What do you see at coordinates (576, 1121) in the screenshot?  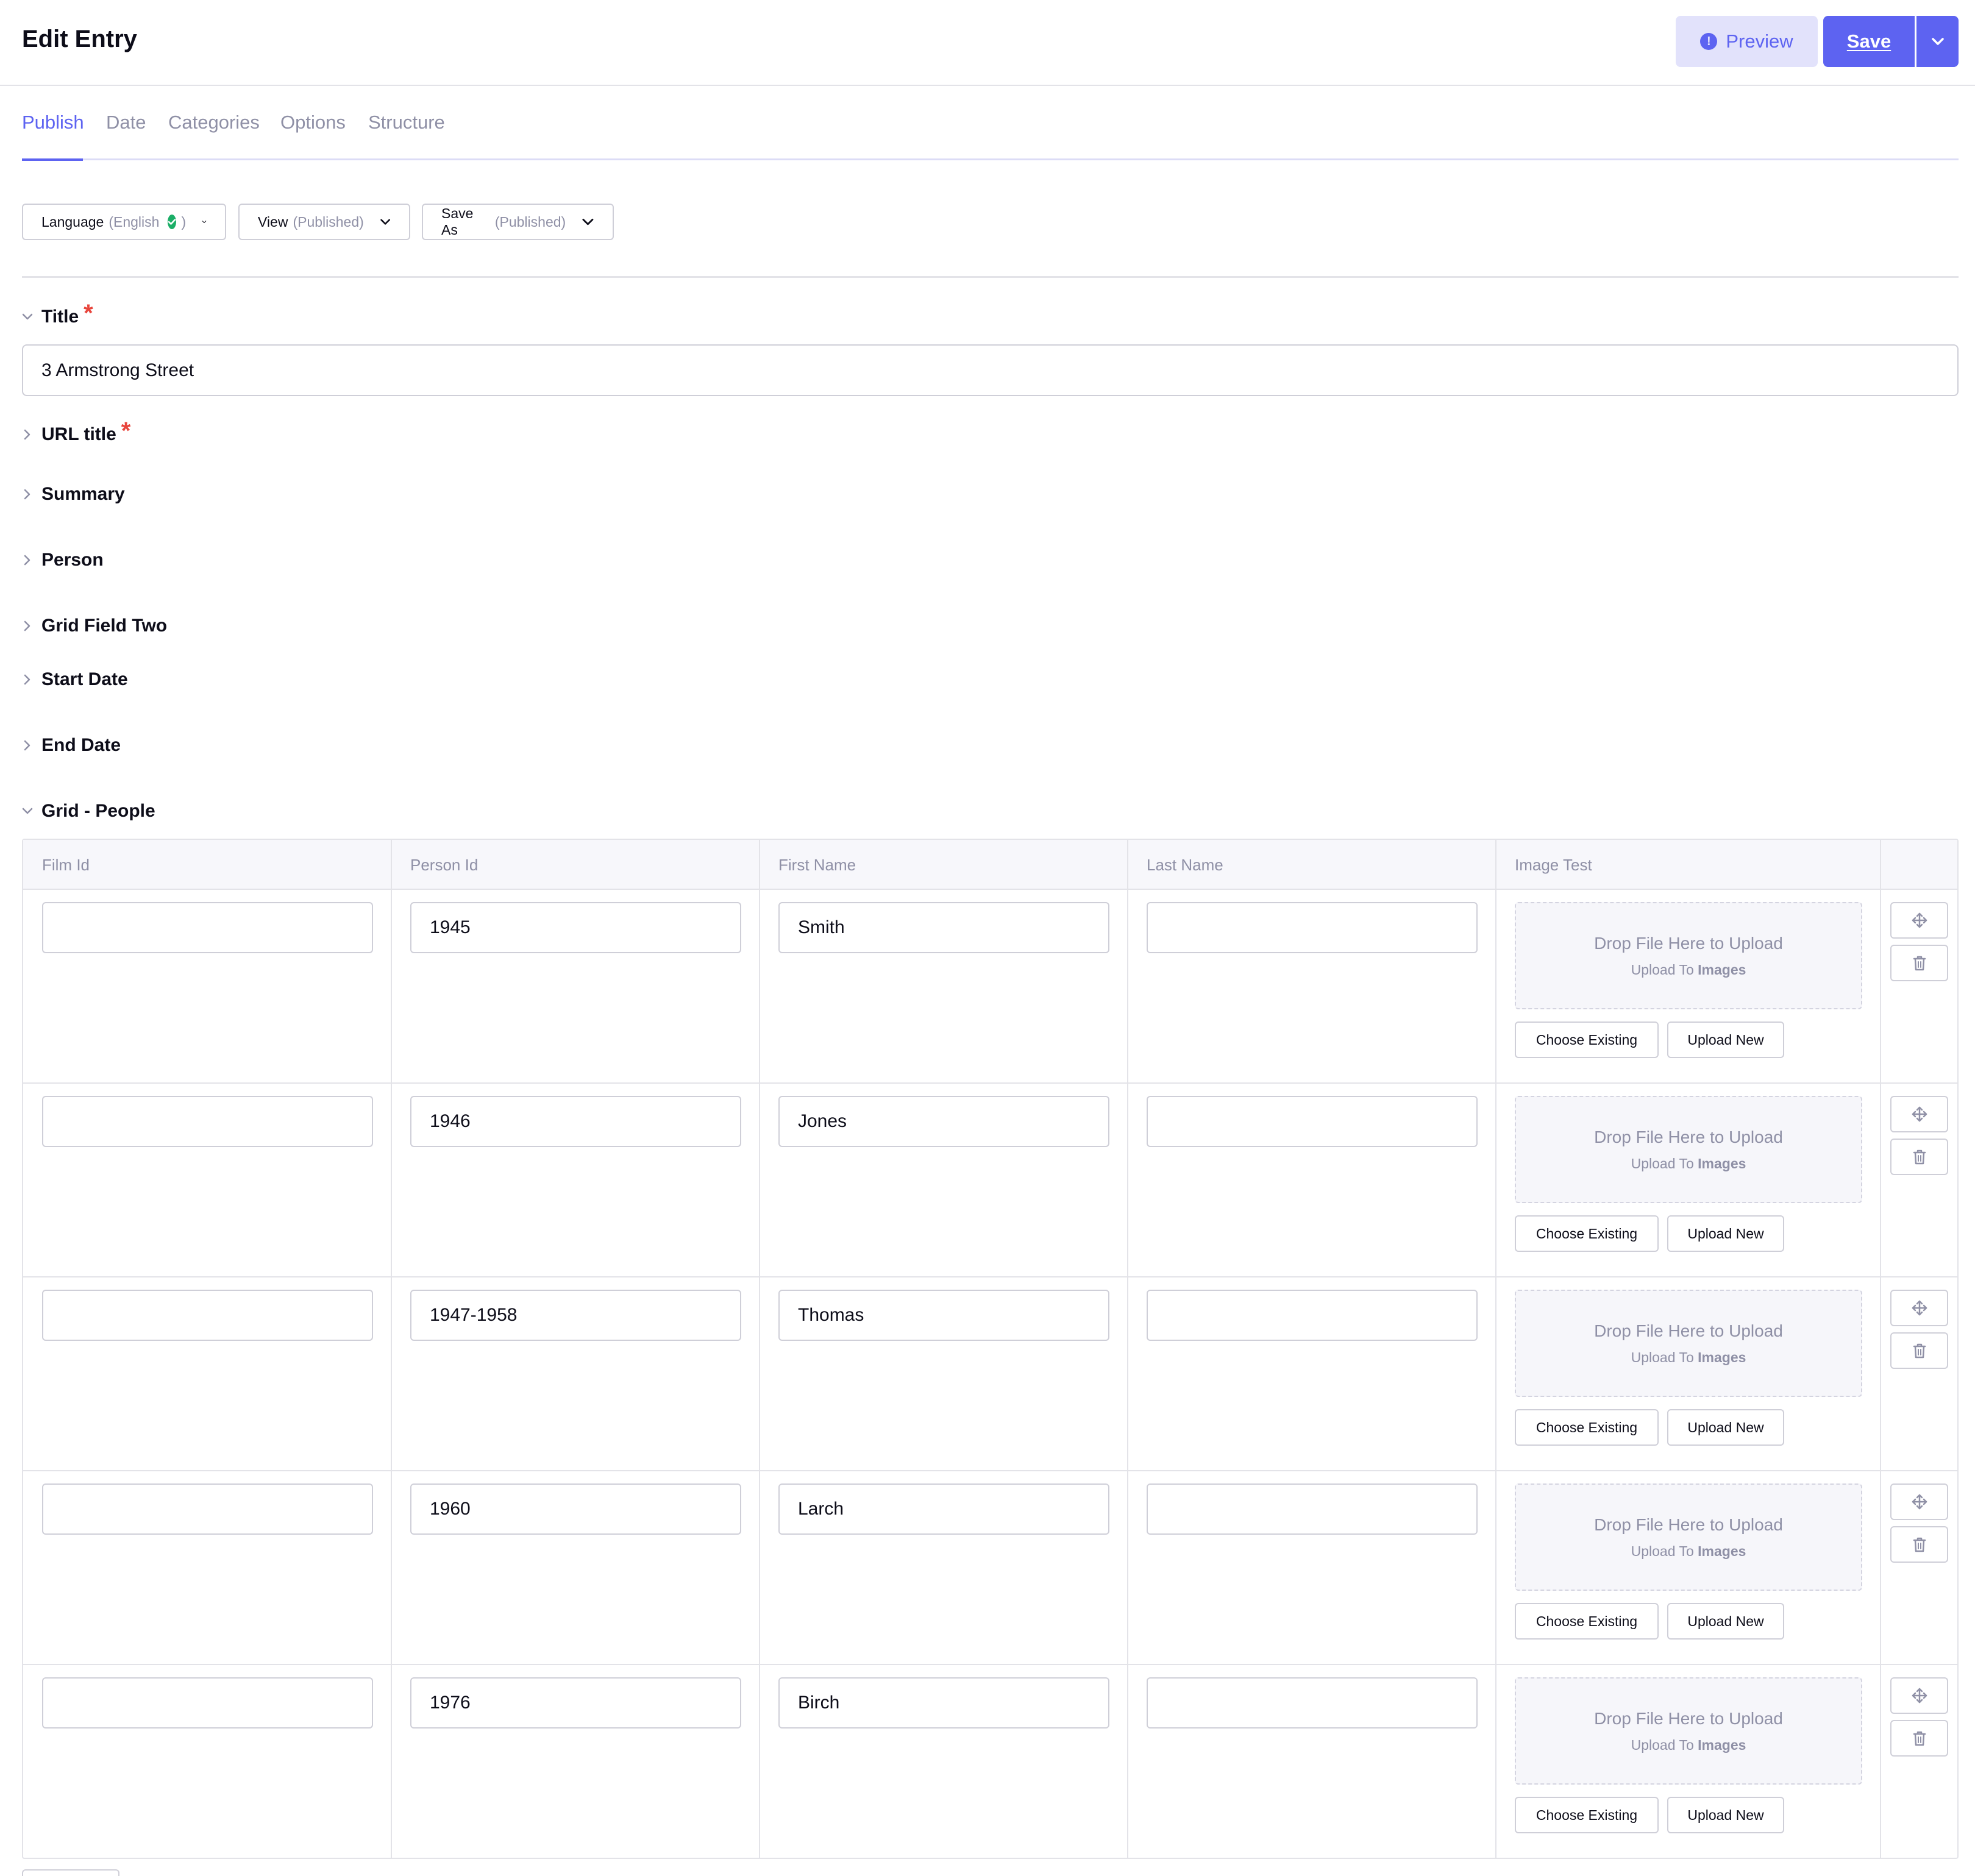 I see `person-id-input: 1946` at bounding box center [576, 1121].